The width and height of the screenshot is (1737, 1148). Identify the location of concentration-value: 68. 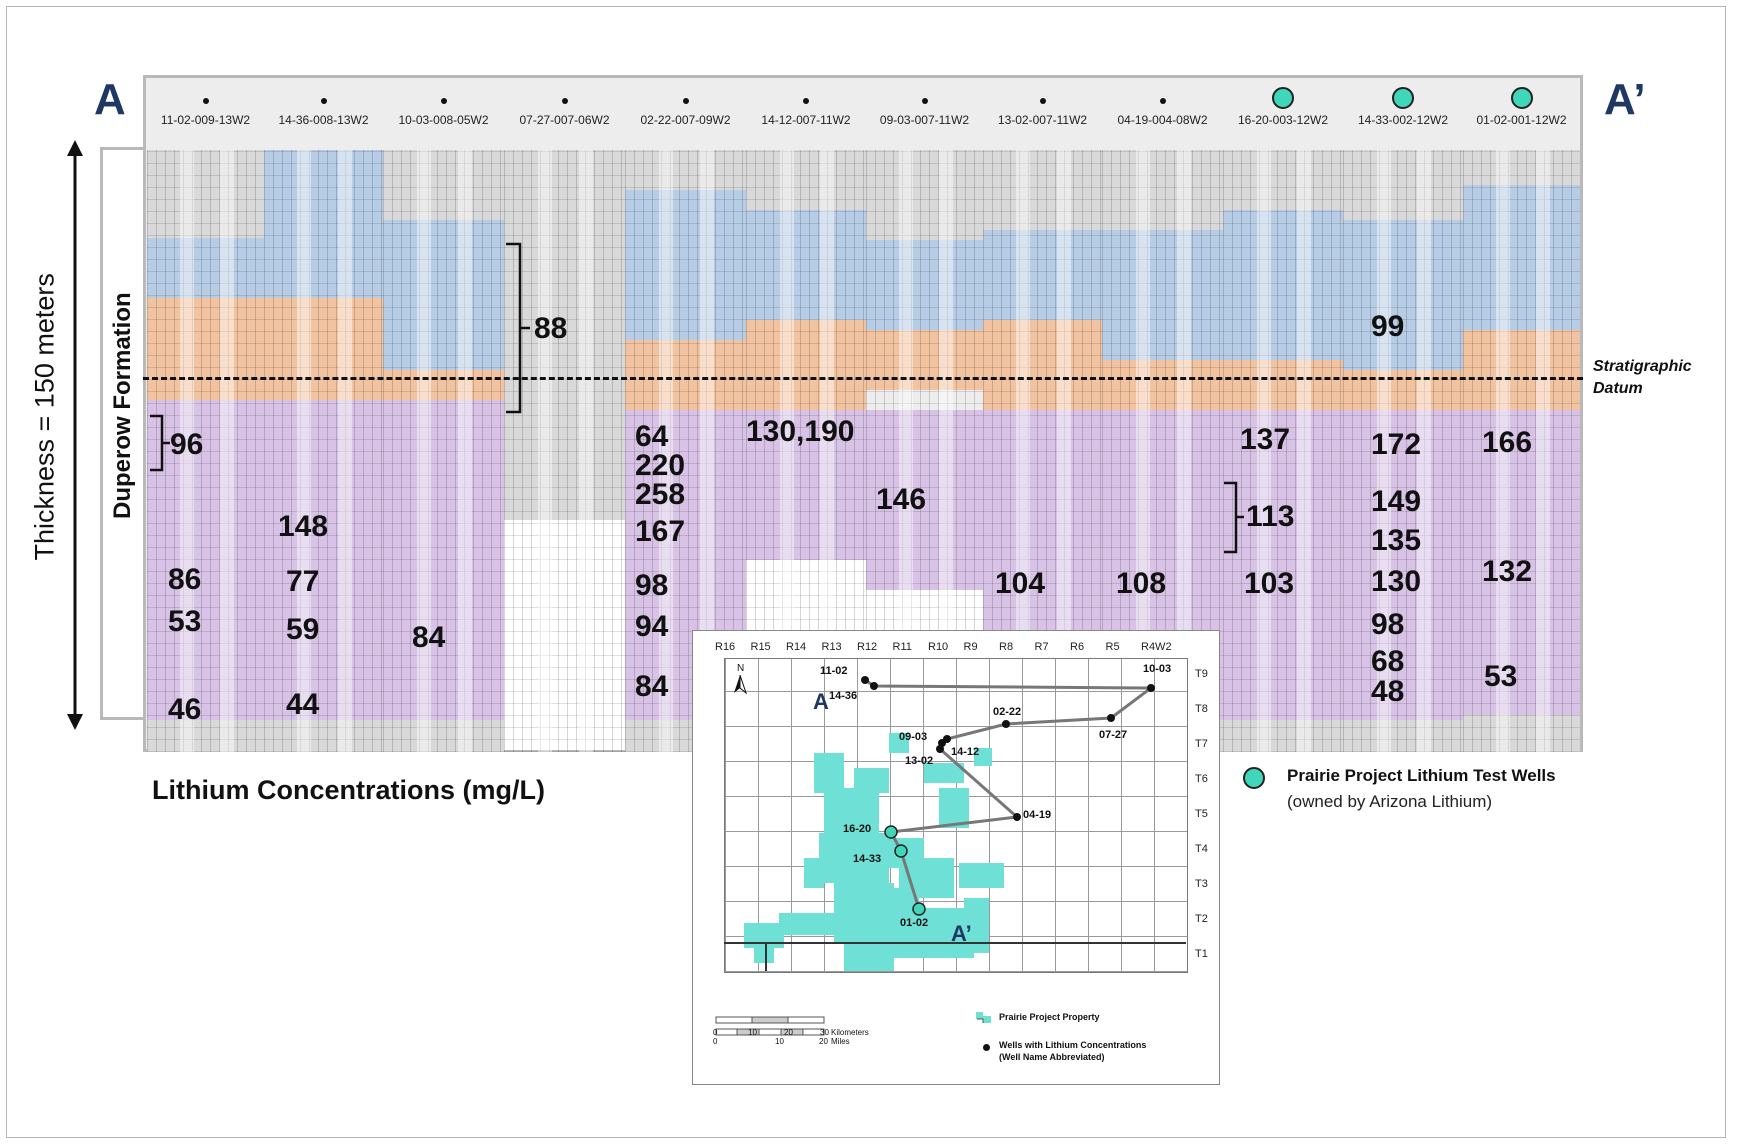
(1388, 661).